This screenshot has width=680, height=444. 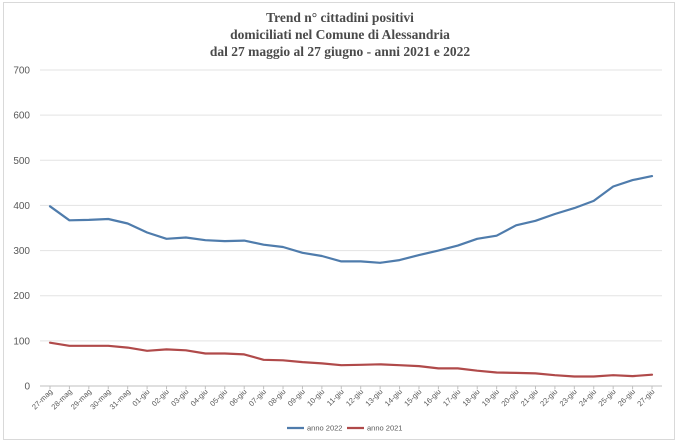 What do you see at coordinates (21, 71) in the screenshot?
I see `y-tick-label: 700` at bounding box center [21, 71].